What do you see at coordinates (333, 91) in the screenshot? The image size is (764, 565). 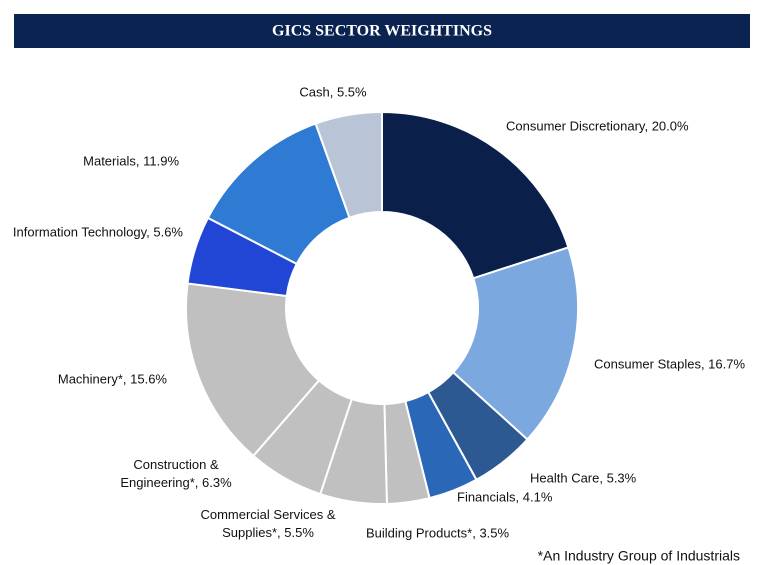 I see `slice-label: Cash, 5.5%` at bounding box center [333, 91].